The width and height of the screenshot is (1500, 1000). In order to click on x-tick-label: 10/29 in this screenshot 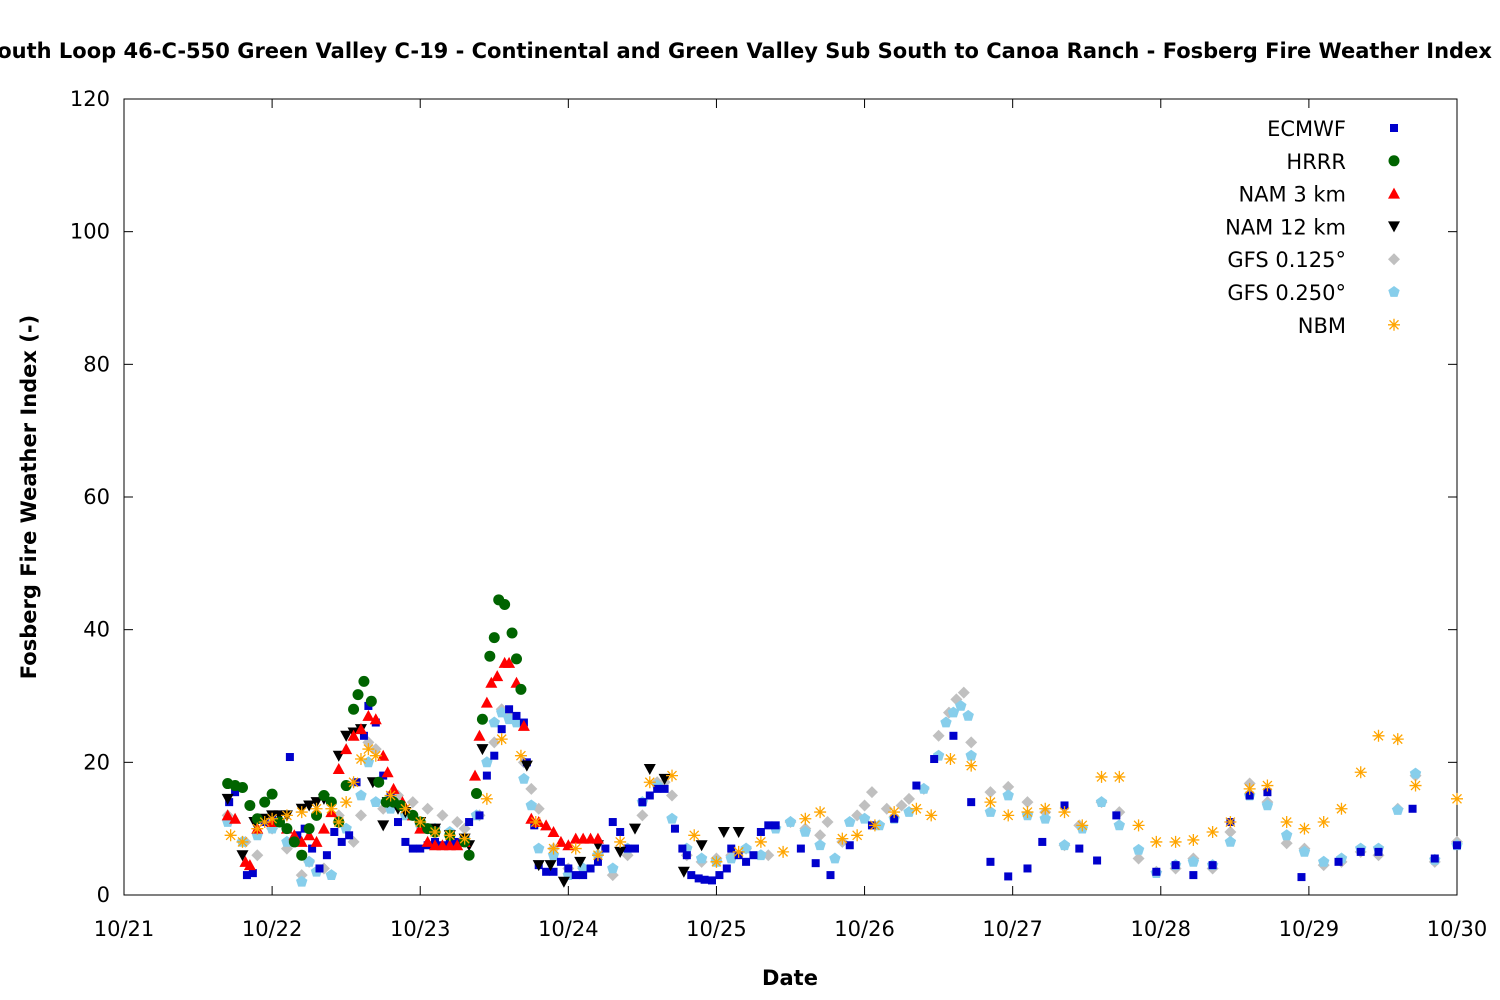, I will do `click(1309, 929)`.